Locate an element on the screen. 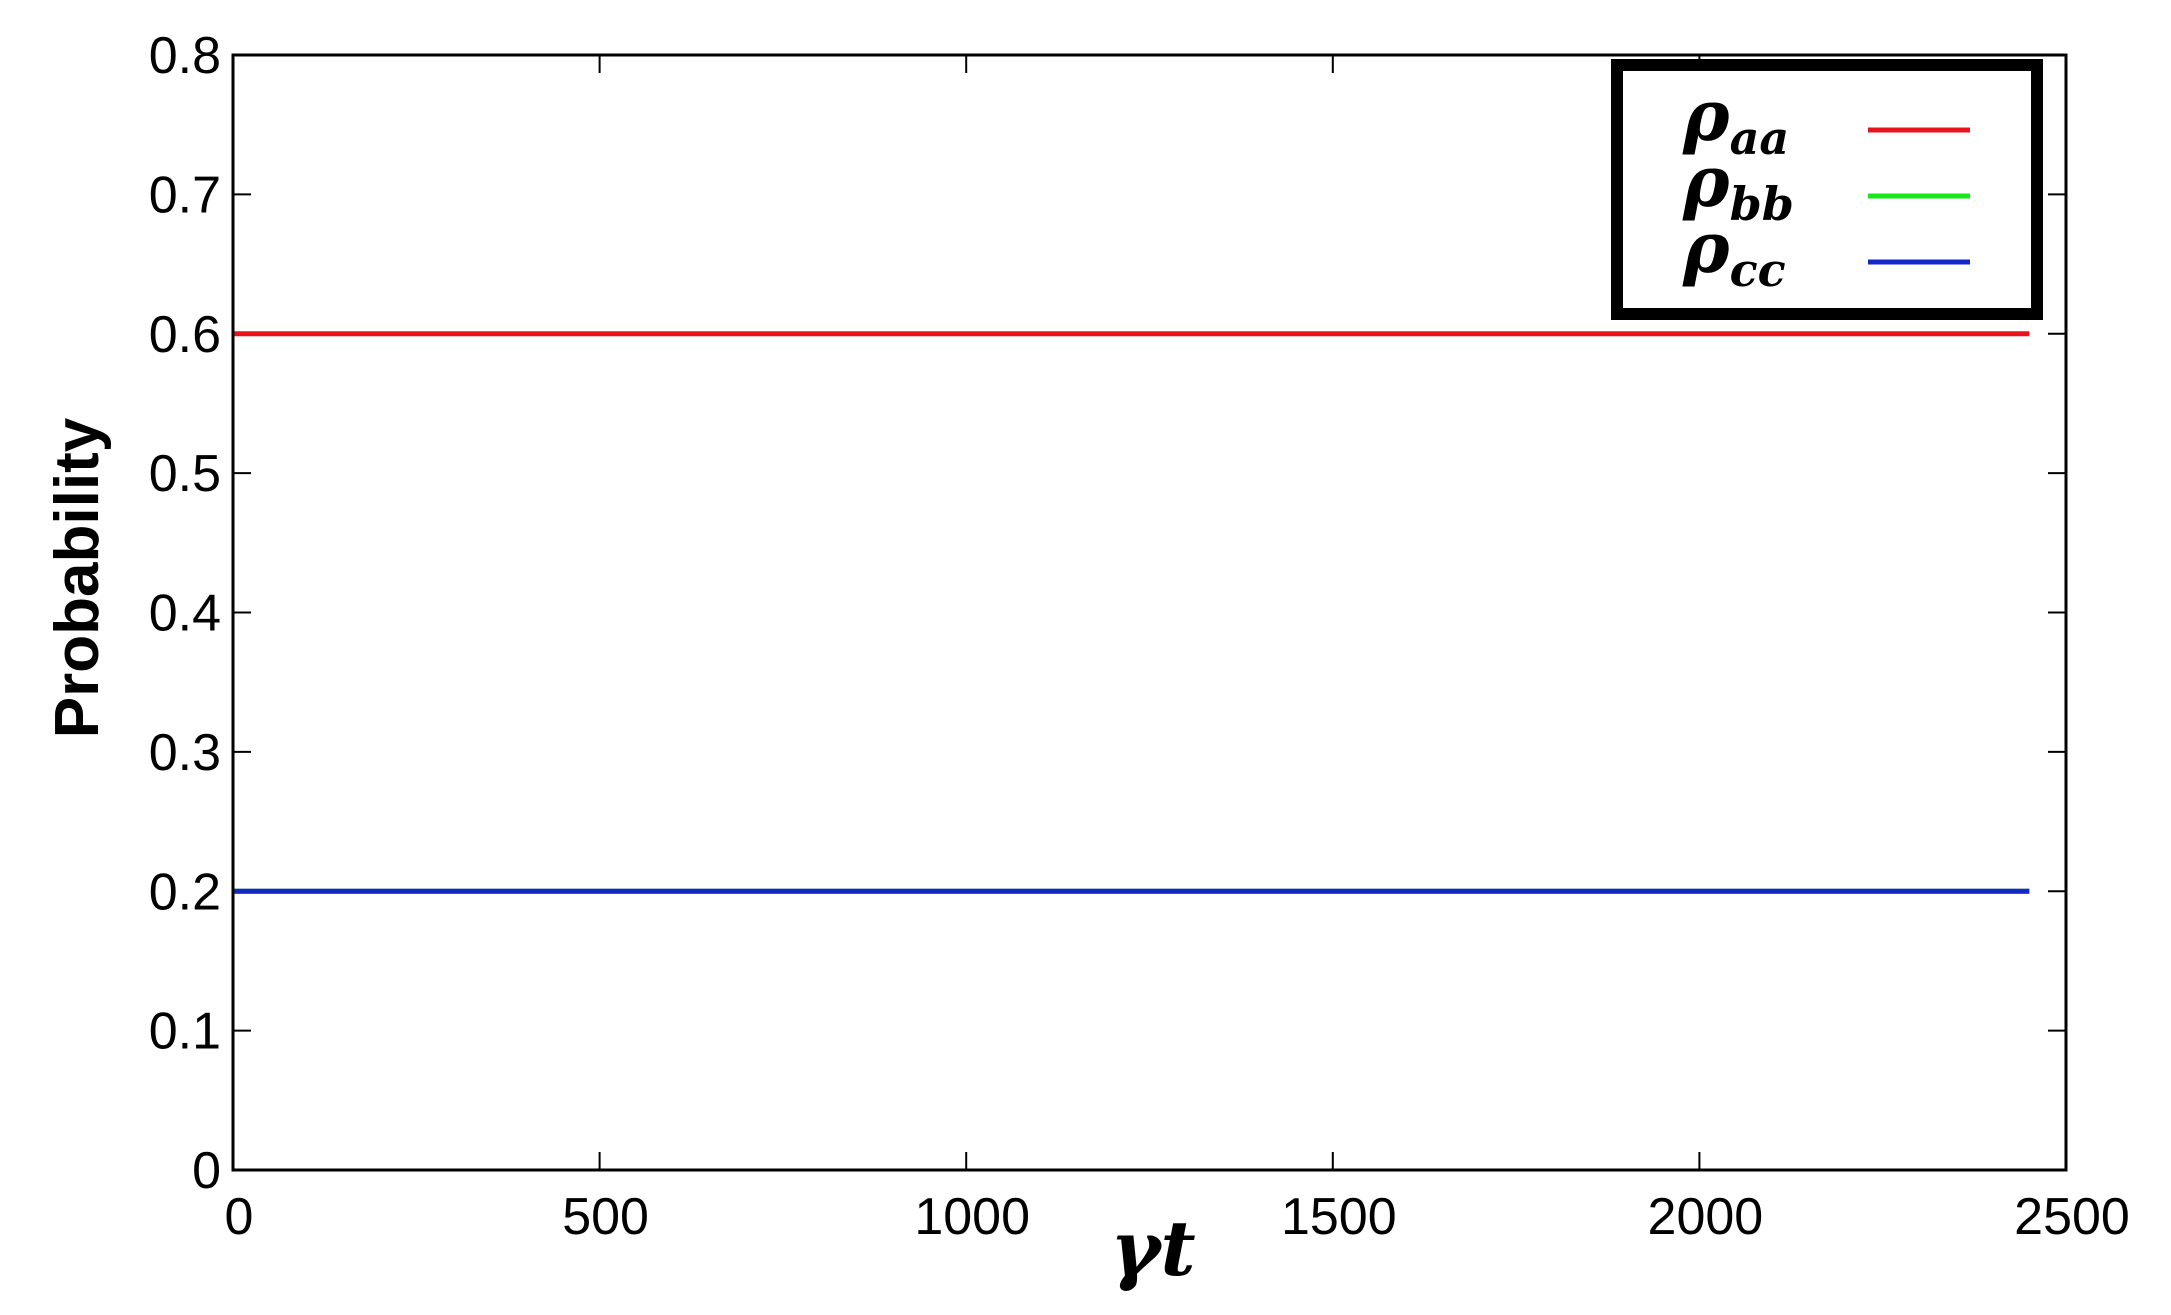 This screenshot has height=1315, width=2171. y-tick-label: 0 is located at coordinates (206, 1171).